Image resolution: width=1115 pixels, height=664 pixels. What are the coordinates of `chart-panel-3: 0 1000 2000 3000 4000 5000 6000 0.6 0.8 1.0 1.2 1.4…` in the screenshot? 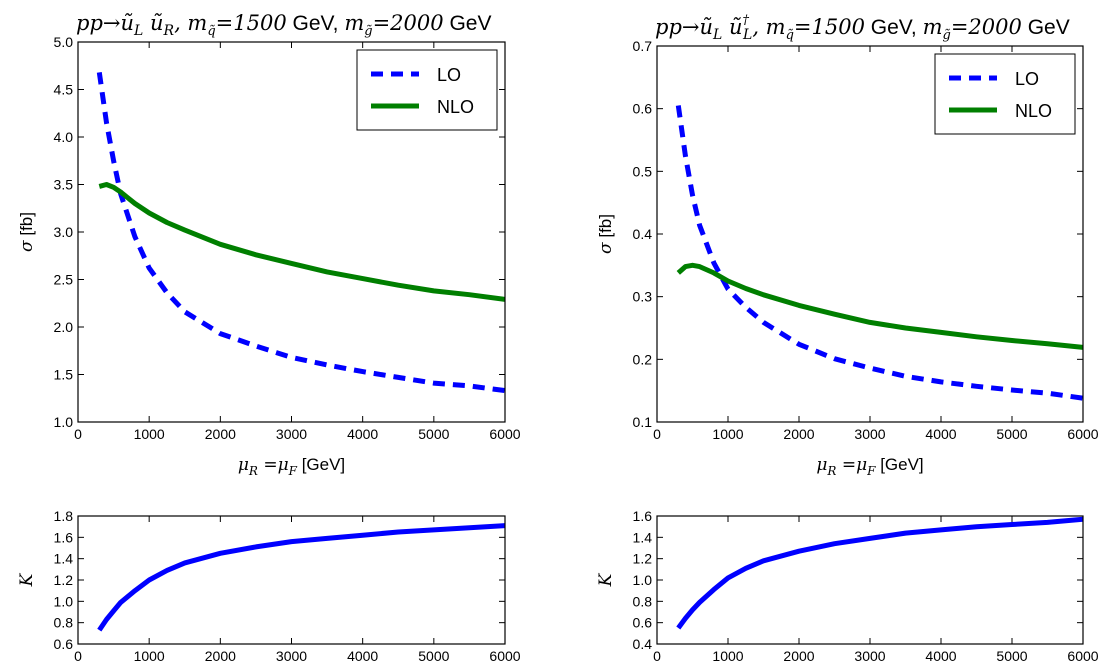 It's located at (269, 586).